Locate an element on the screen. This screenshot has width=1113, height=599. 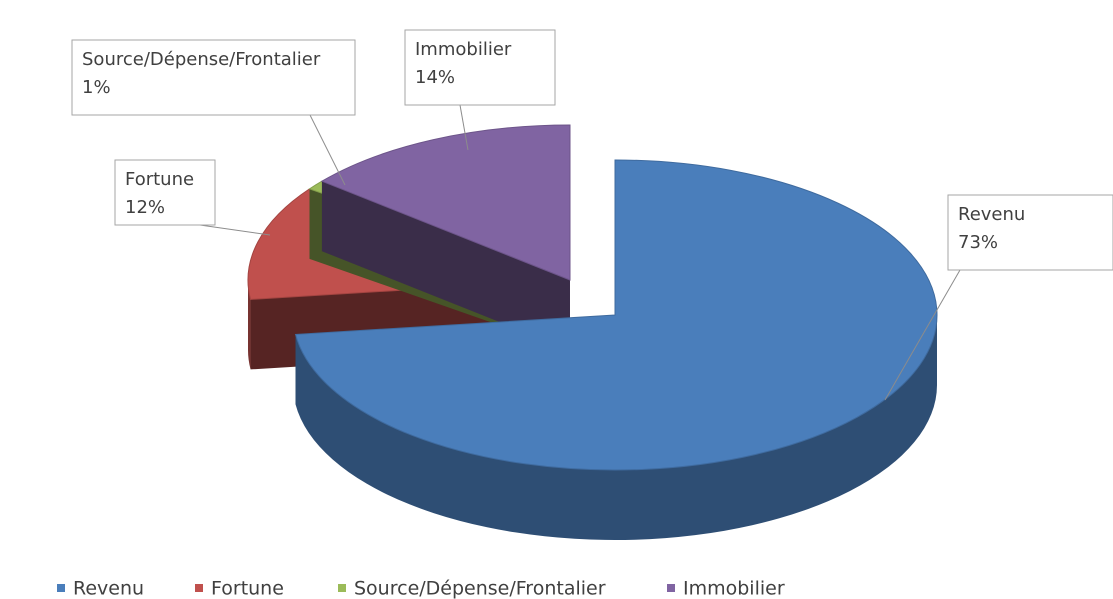
data-label: 14% is located at coordinates (435, 77).